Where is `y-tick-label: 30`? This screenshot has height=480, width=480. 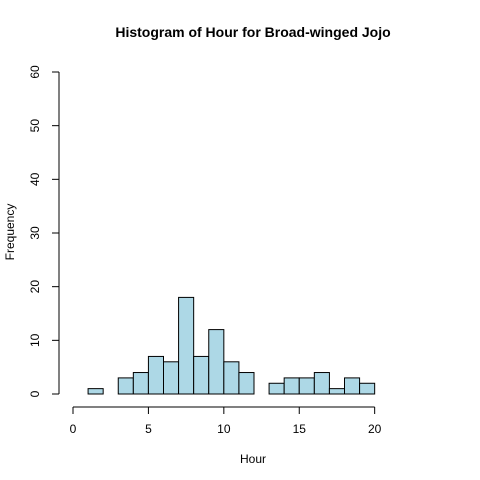
y-tick-label: 30 is located at coordinates (35, 233).